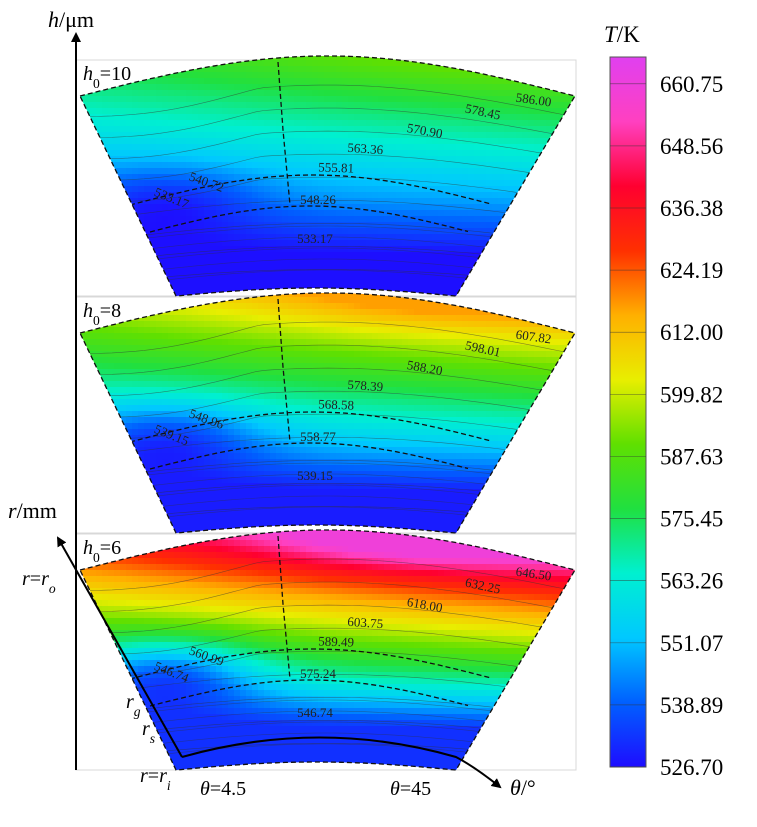 Image resolution: width=757 pixels, height=827 pixels. Describe the element at coordinates (691, 84) in the screenshot. I see `colorbar-tick-label: 660.75` at that location.